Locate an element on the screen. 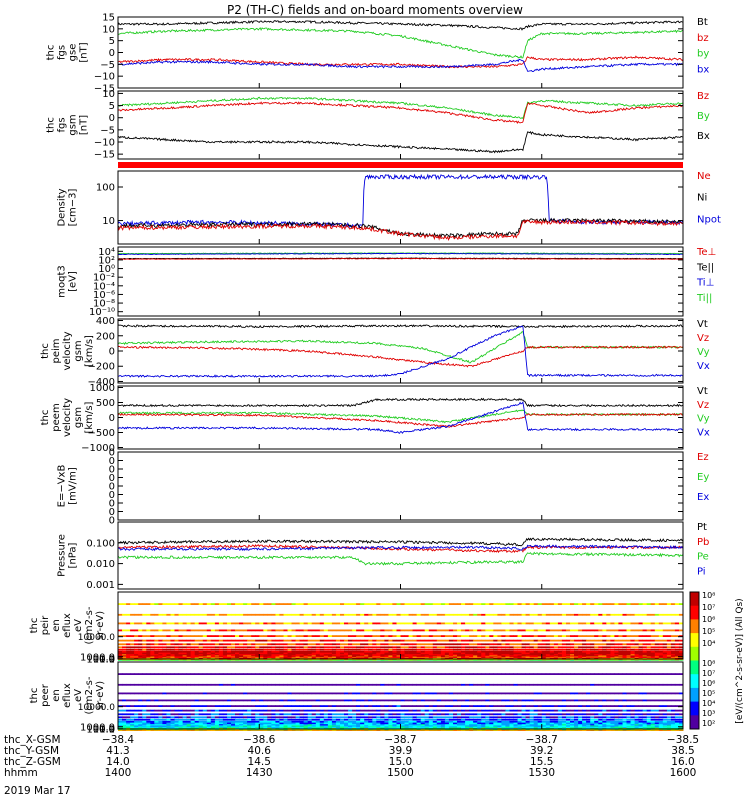 This screenshot has width=750, height=800. y-tick-label: −1000 is located at coordinates (98, 448).